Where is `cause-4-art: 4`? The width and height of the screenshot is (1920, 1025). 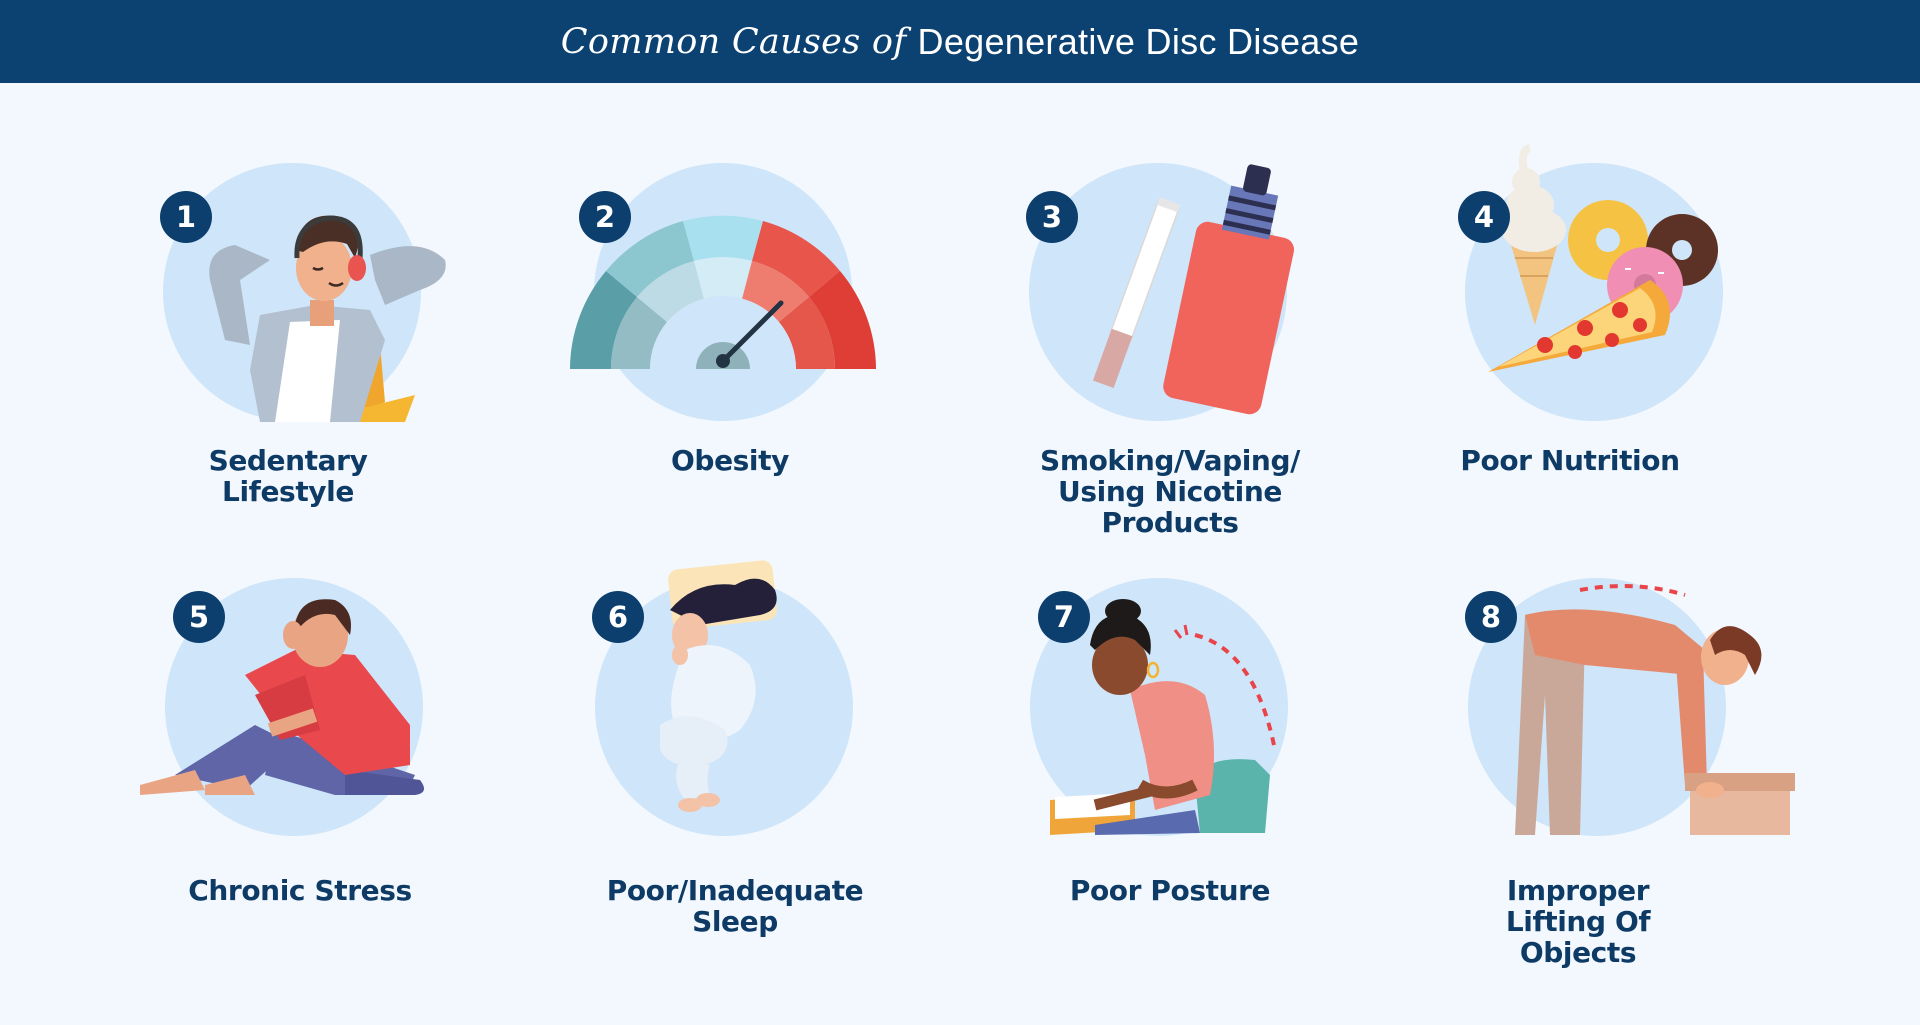 cause-4-art: 4 is located at coordinates (1595, 295).